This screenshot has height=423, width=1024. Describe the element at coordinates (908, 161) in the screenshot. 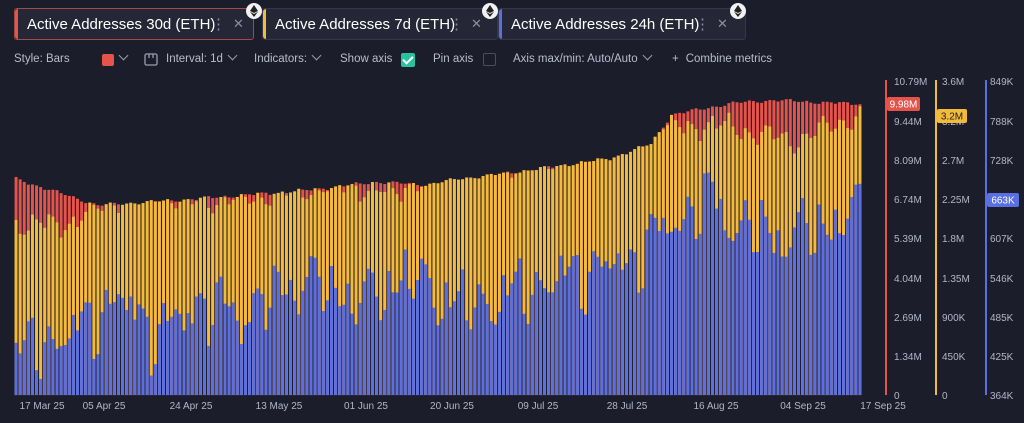

I see `y-tick-label-30d: 8.09M` at that location.